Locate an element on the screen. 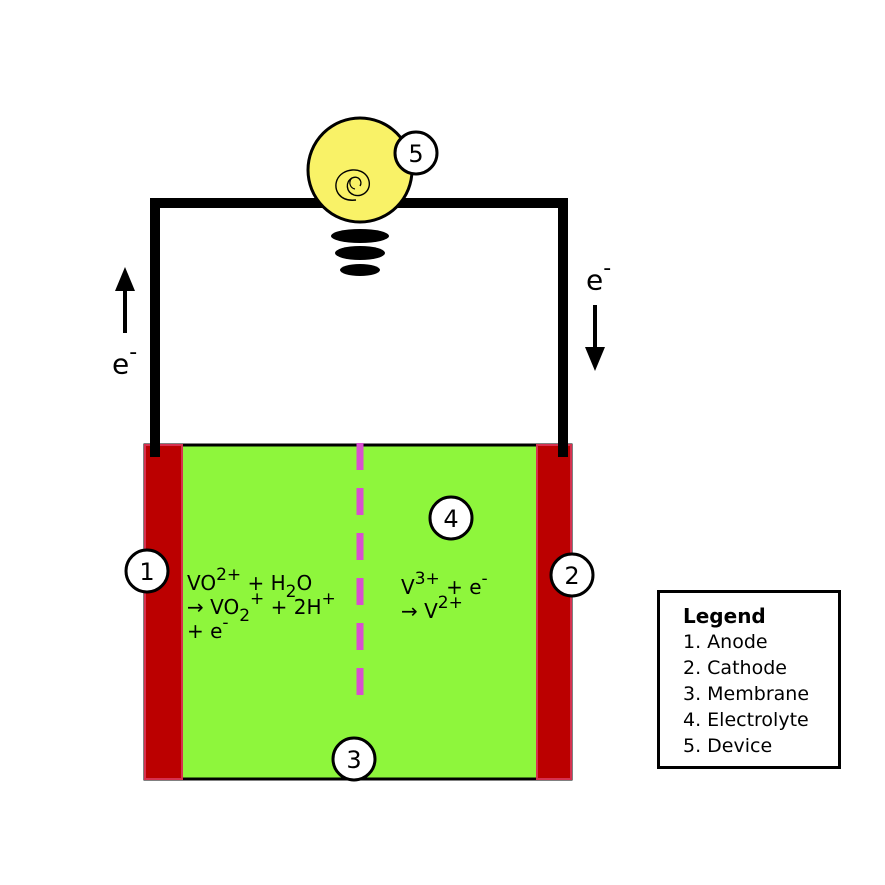 The image size is (885, 885). arrow-down-icon is located at coordinates (595, 338).